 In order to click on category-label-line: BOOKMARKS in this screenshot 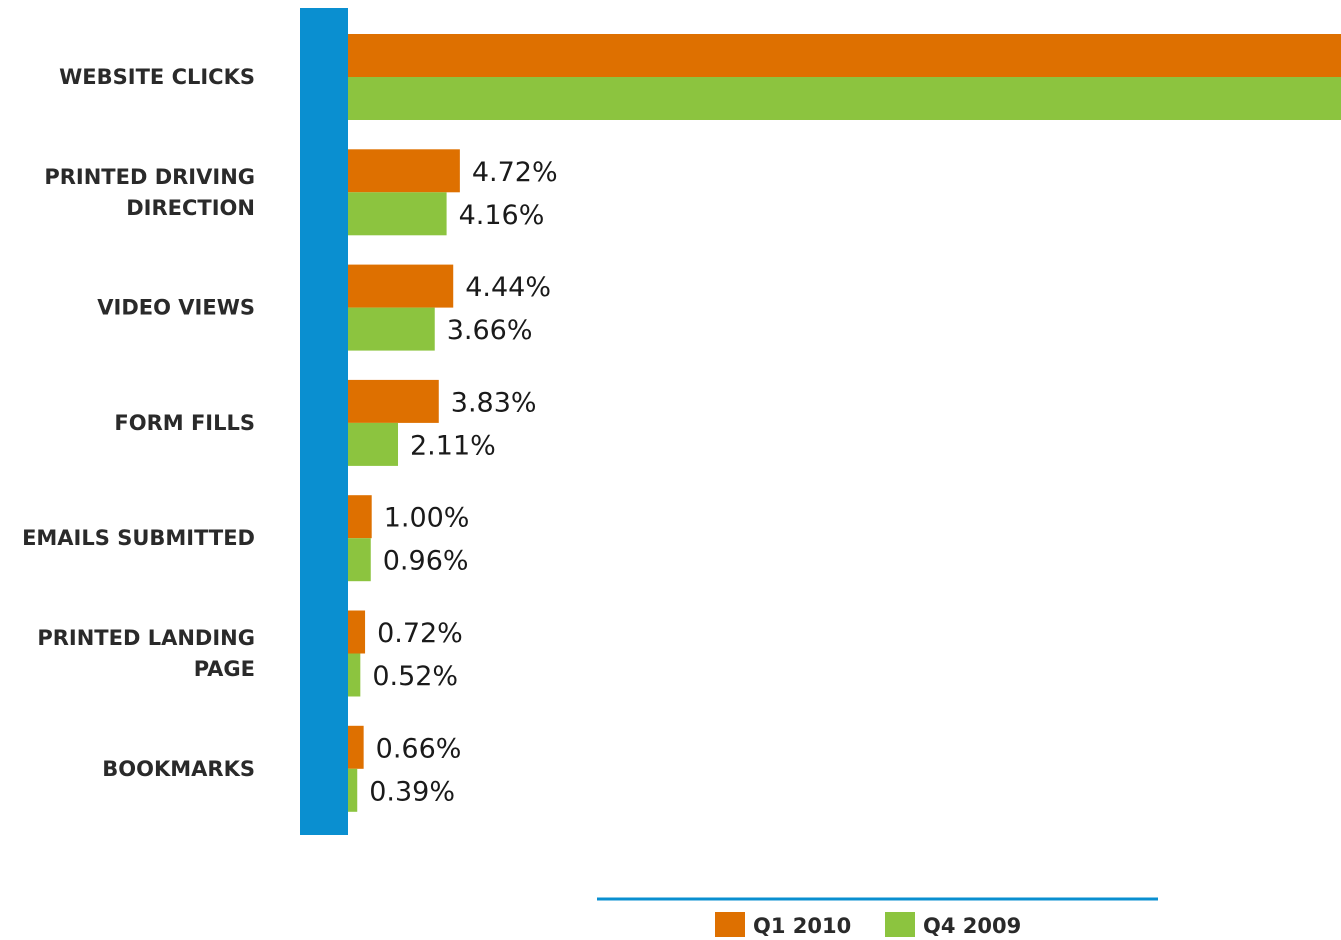, I will do `click(178, 769)`.